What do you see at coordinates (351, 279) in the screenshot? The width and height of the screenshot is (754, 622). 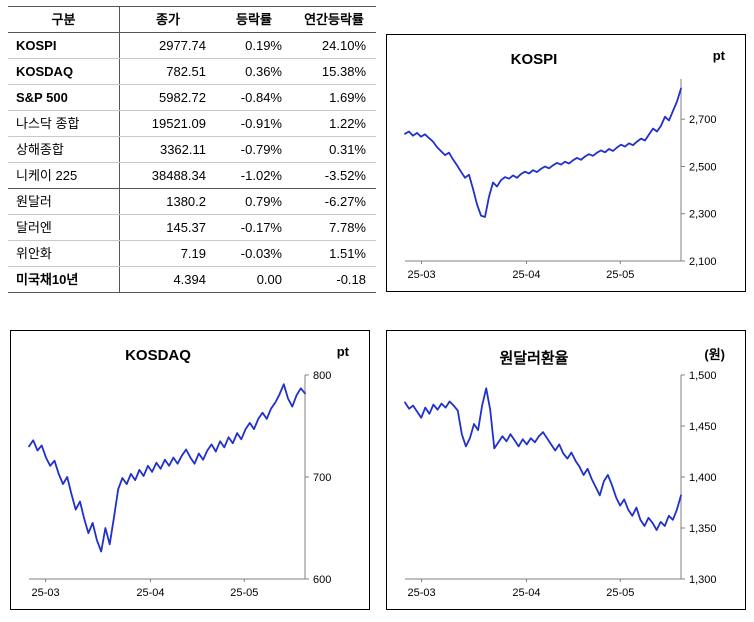 I see `ytd-change-pct: -0.18` at bounding box center [351, 279].